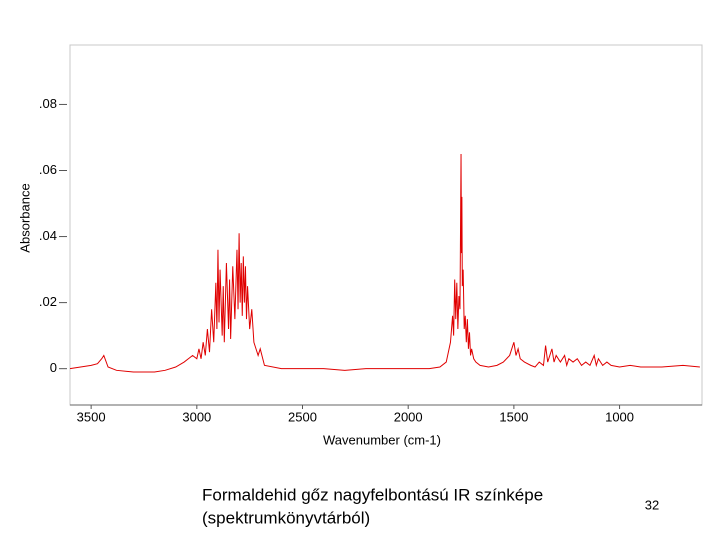 The image size is (720, 540). I want to click on x-axis-label: Wavenumber (cm-1), so click(382, 439).